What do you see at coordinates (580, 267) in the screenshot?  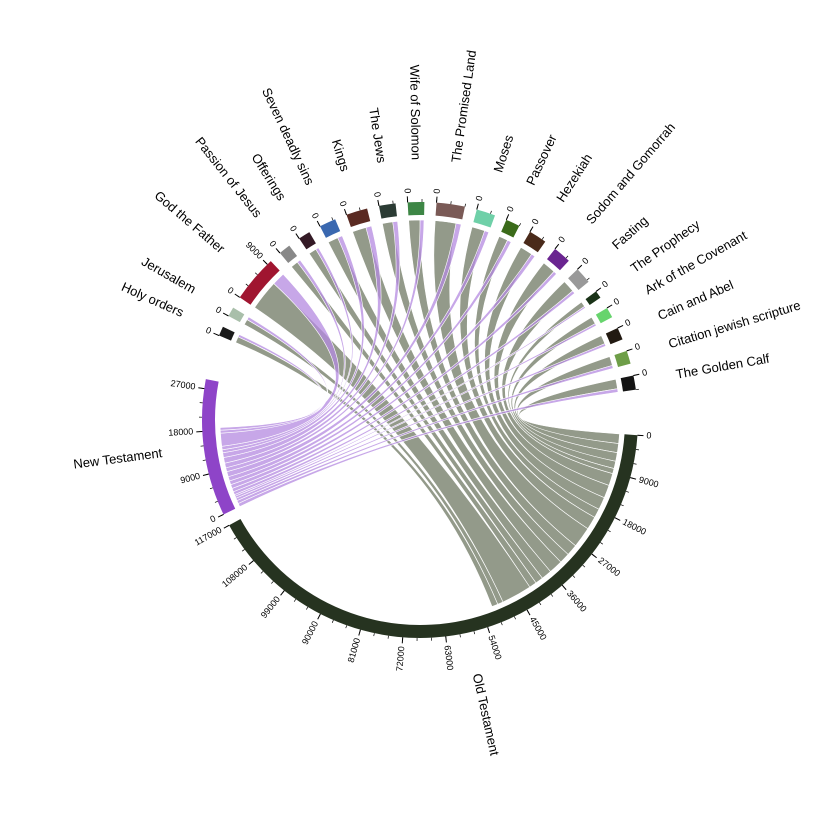 I see `major-tick-fasting` at bounding box center [580, 267].